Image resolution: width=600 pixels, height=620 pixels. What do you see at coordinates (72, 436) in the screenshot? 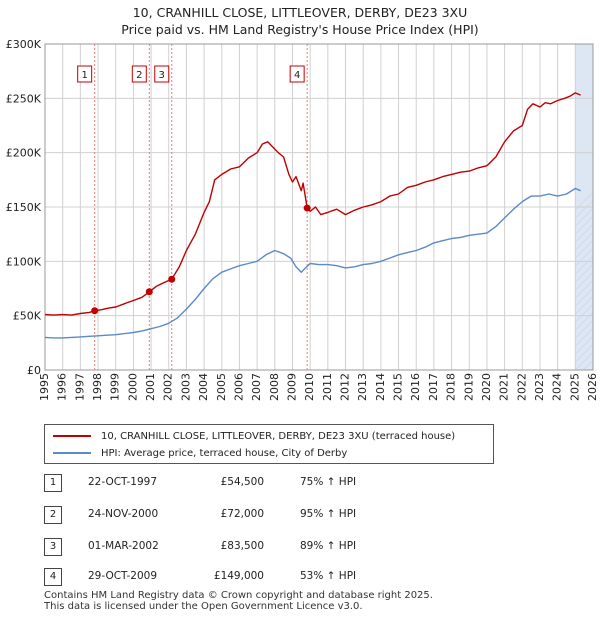
I see `legend-swatch-property` at bounding box center [72, 436].